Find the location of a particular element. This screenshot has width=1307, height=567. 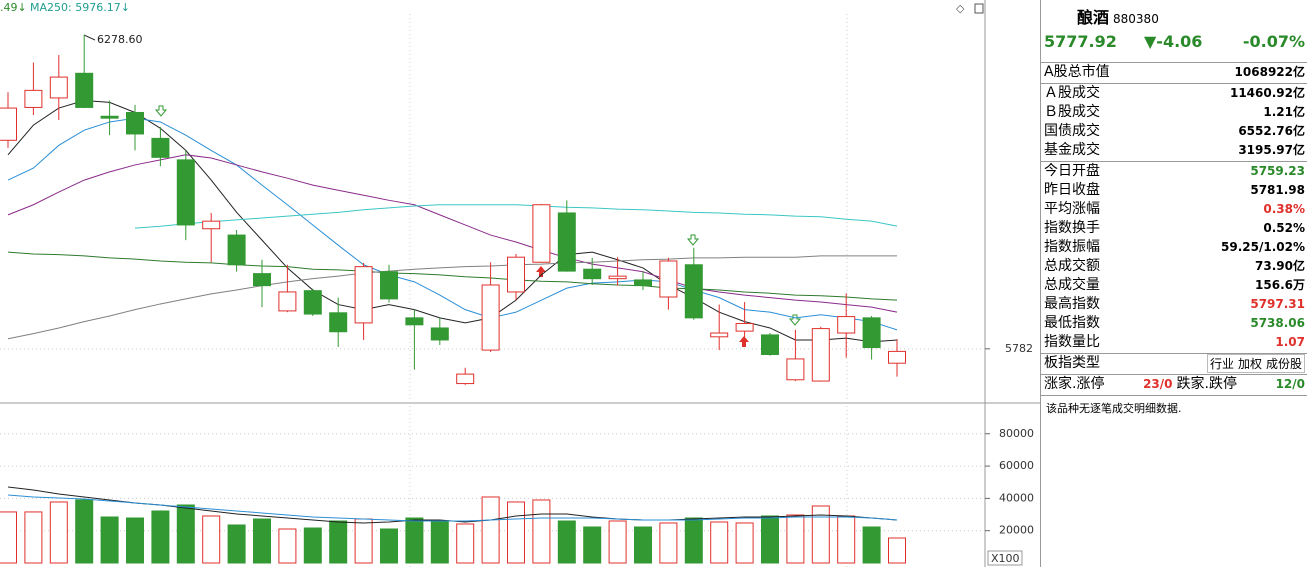

stat-label: 总成交量 is located at coordinates (1072, 285).